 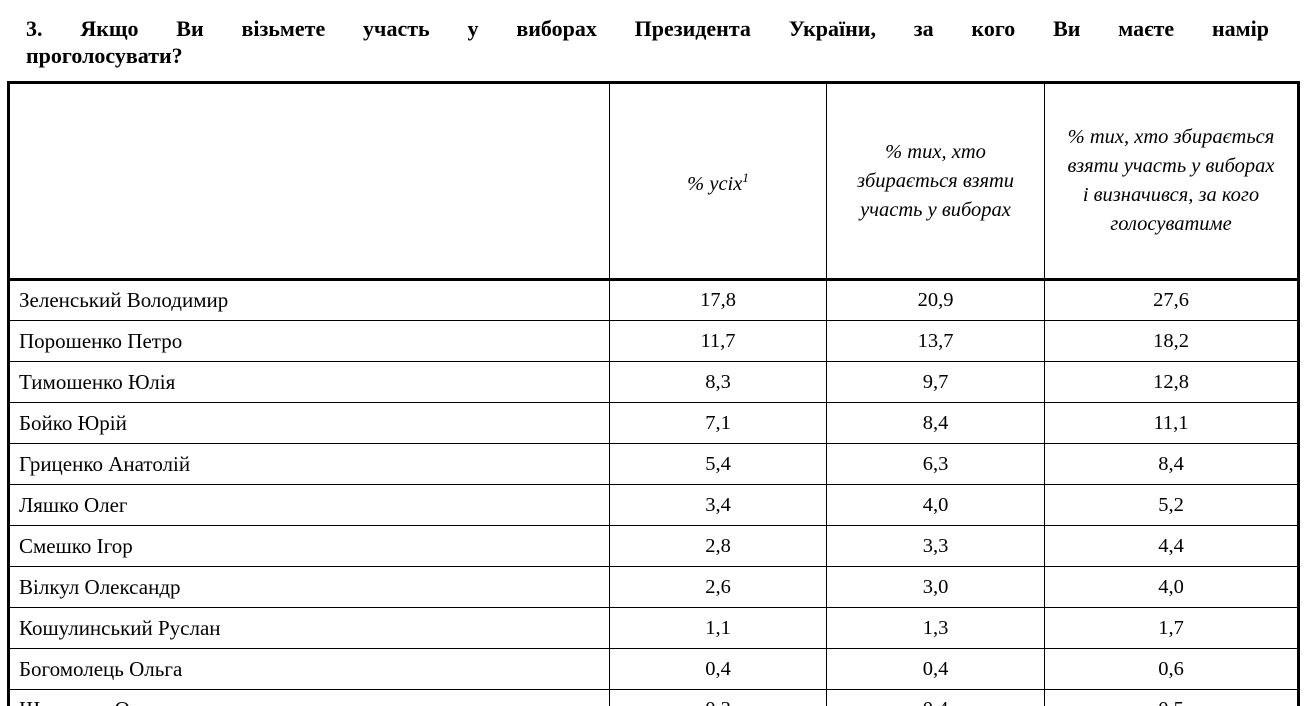 What do you see at coordinates (715, 183) in the screenshot?
I see `header-percent-all-label: % усіх` at bounding box center [715, 183].